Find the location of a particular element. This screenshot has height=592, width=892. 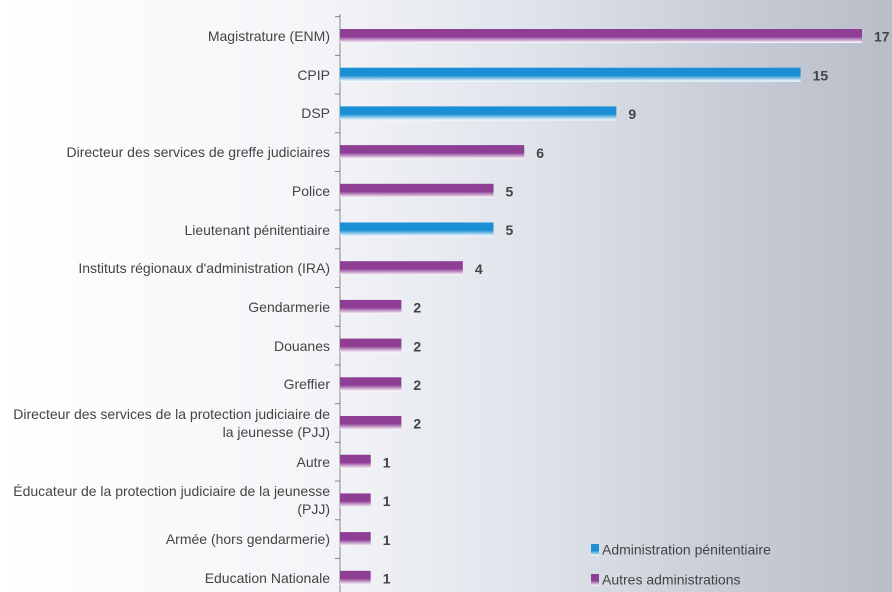

y-tick-label: Autre is located at coordinates (313, 461).